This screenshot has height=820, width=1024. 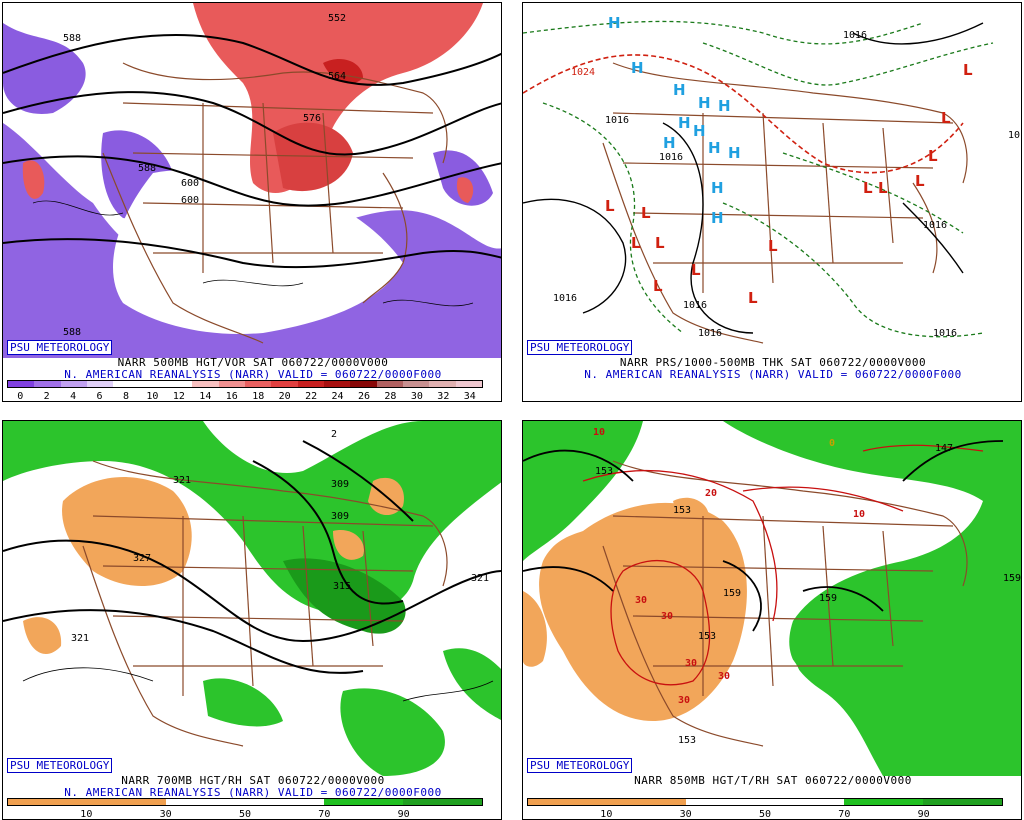 What do you see at coordinates (443, 396) in the screenshot?
I see `colorbar-tick-label: 32` at bounding box center [443, 396].